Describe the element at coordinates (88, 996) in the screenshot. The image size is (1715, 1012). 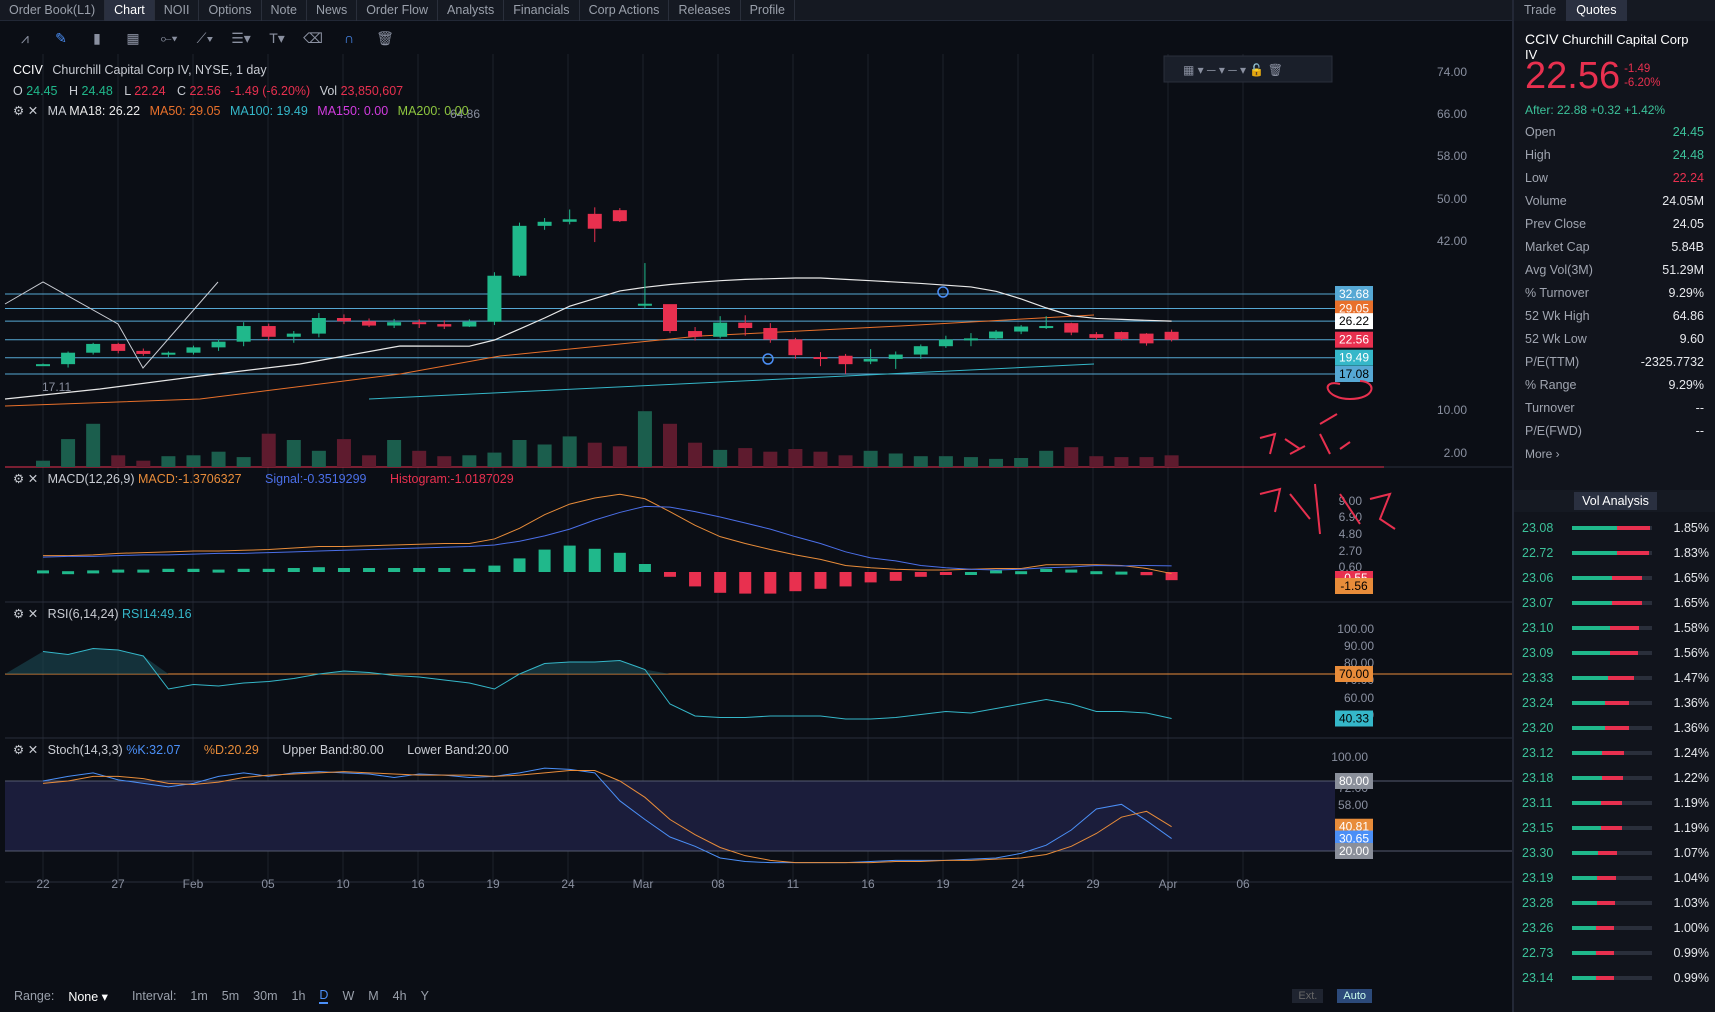
I see `range-select: None ▾` at that location.